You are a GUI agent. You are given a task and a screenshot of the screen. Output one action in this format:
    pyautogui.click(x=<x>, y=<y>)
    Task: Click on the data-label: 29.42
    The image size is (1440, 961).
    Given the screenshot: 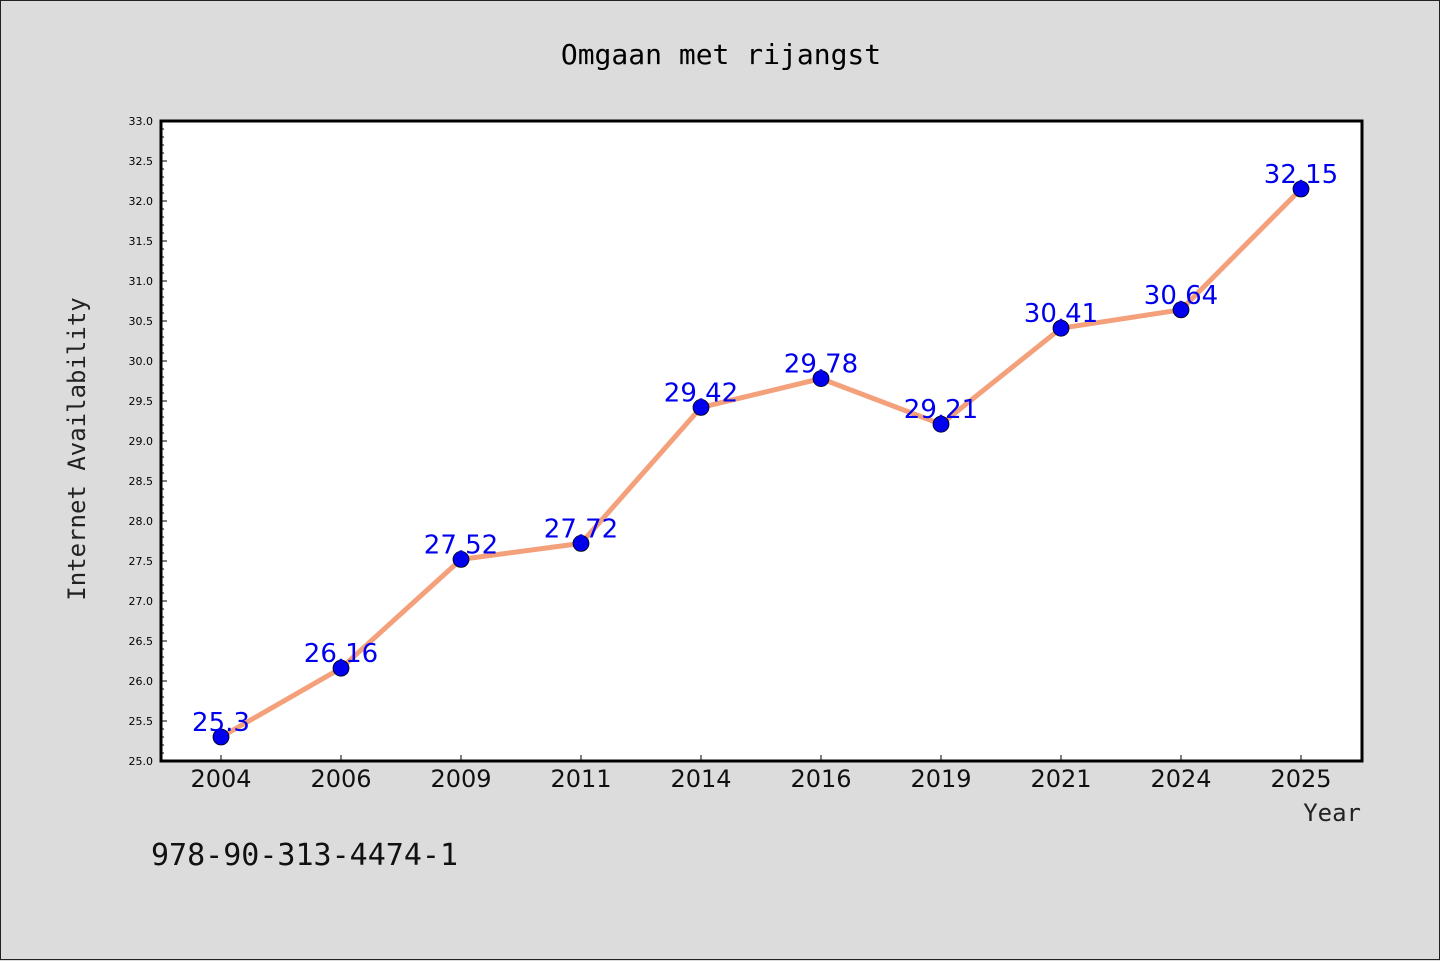 What is the action you would take?
    pyautogui.click(x=701, y=393)
    